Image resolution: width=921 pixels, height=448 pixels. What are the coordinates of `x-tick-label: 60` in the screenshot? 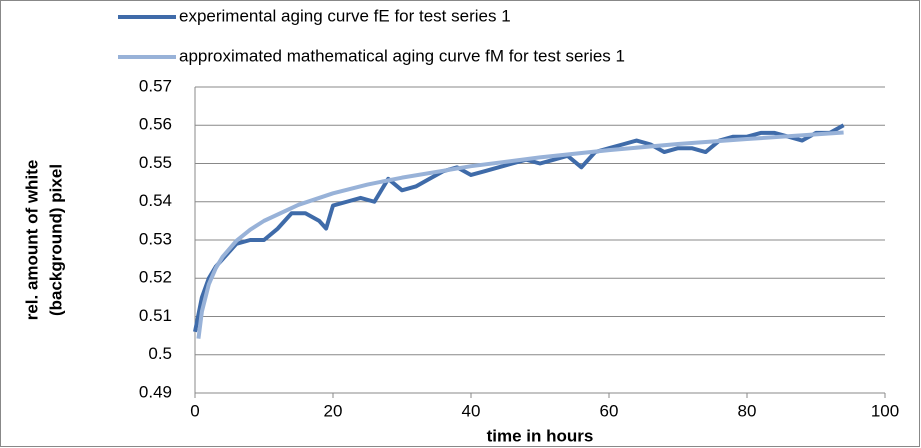 It's located at (609, 410).